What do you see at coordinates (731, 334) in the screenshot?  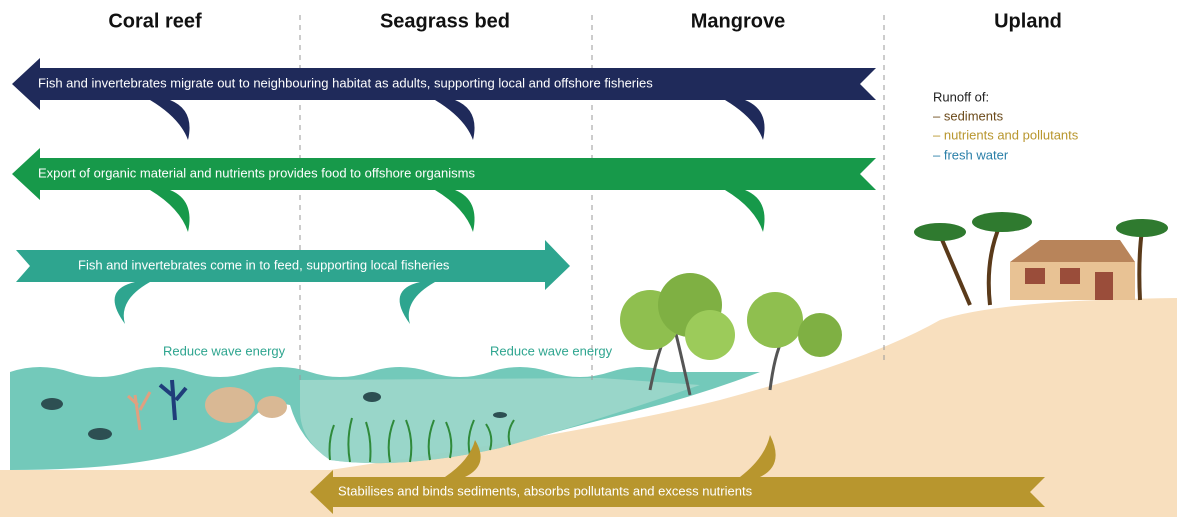 I see `mangrove` at bounding box center [731, 334].